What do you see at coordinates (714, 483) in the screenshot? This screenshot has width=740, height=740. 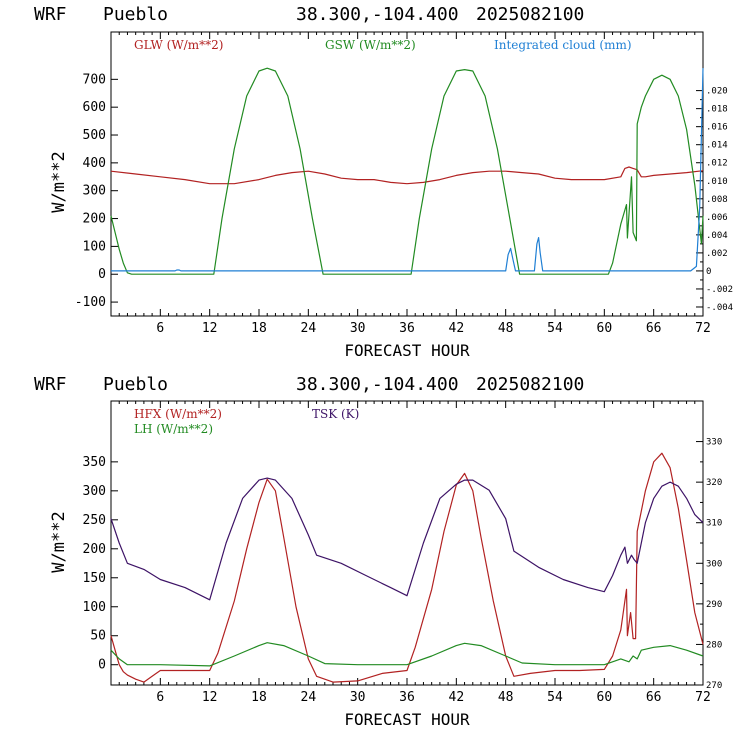 I see `right-tick-label: 320` at bounding box center [714, 483].